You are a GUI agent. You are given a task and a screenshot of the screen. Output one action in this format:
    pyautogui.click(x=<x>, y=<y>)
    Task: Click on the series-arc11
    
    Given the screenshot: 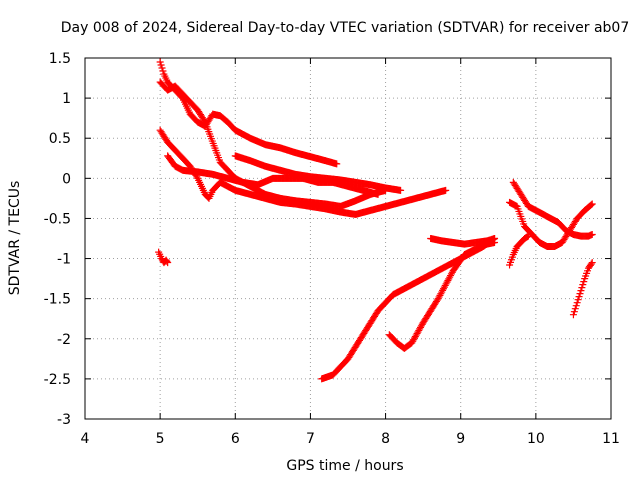 What is the action you would take?
    pyautogui.click(x=551, y=224)
    